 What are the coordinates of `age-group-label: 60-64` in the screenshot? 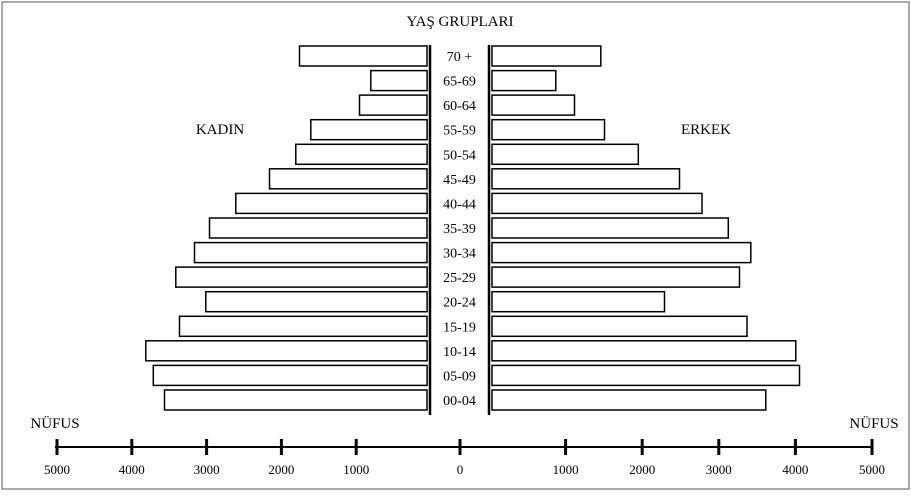 It's located at (459, 106).